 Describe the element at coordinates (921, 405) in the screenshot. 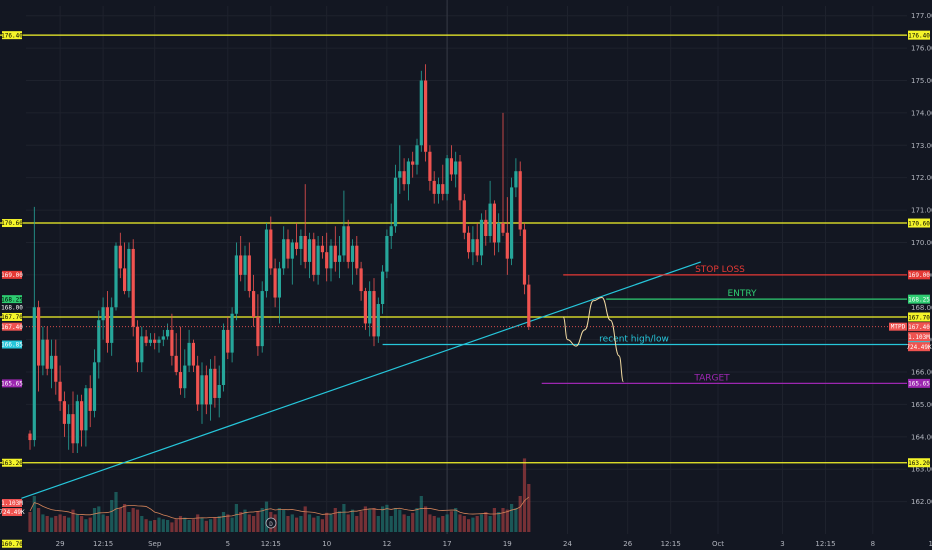

I see `price-tick-label: 165.00` at that location.